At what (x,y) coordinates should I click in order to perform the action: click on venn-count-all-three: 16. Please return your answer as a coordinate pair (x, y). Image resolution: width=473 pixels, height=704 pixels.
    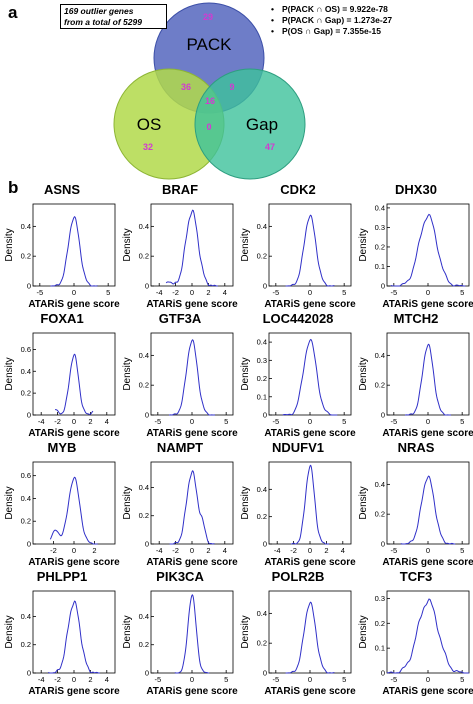
    Looking at the image, I should click on (210, 101).